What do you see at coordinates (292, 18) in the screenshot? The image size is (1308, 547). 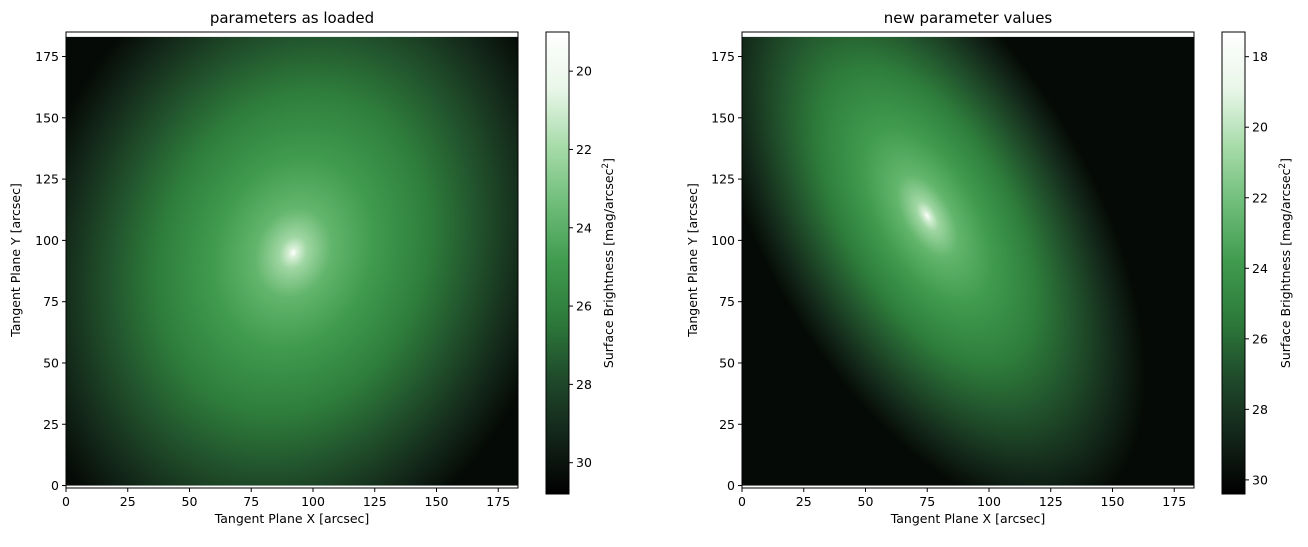 I see `chart-title: parameters as loaded` at bounding box center [292, 18].